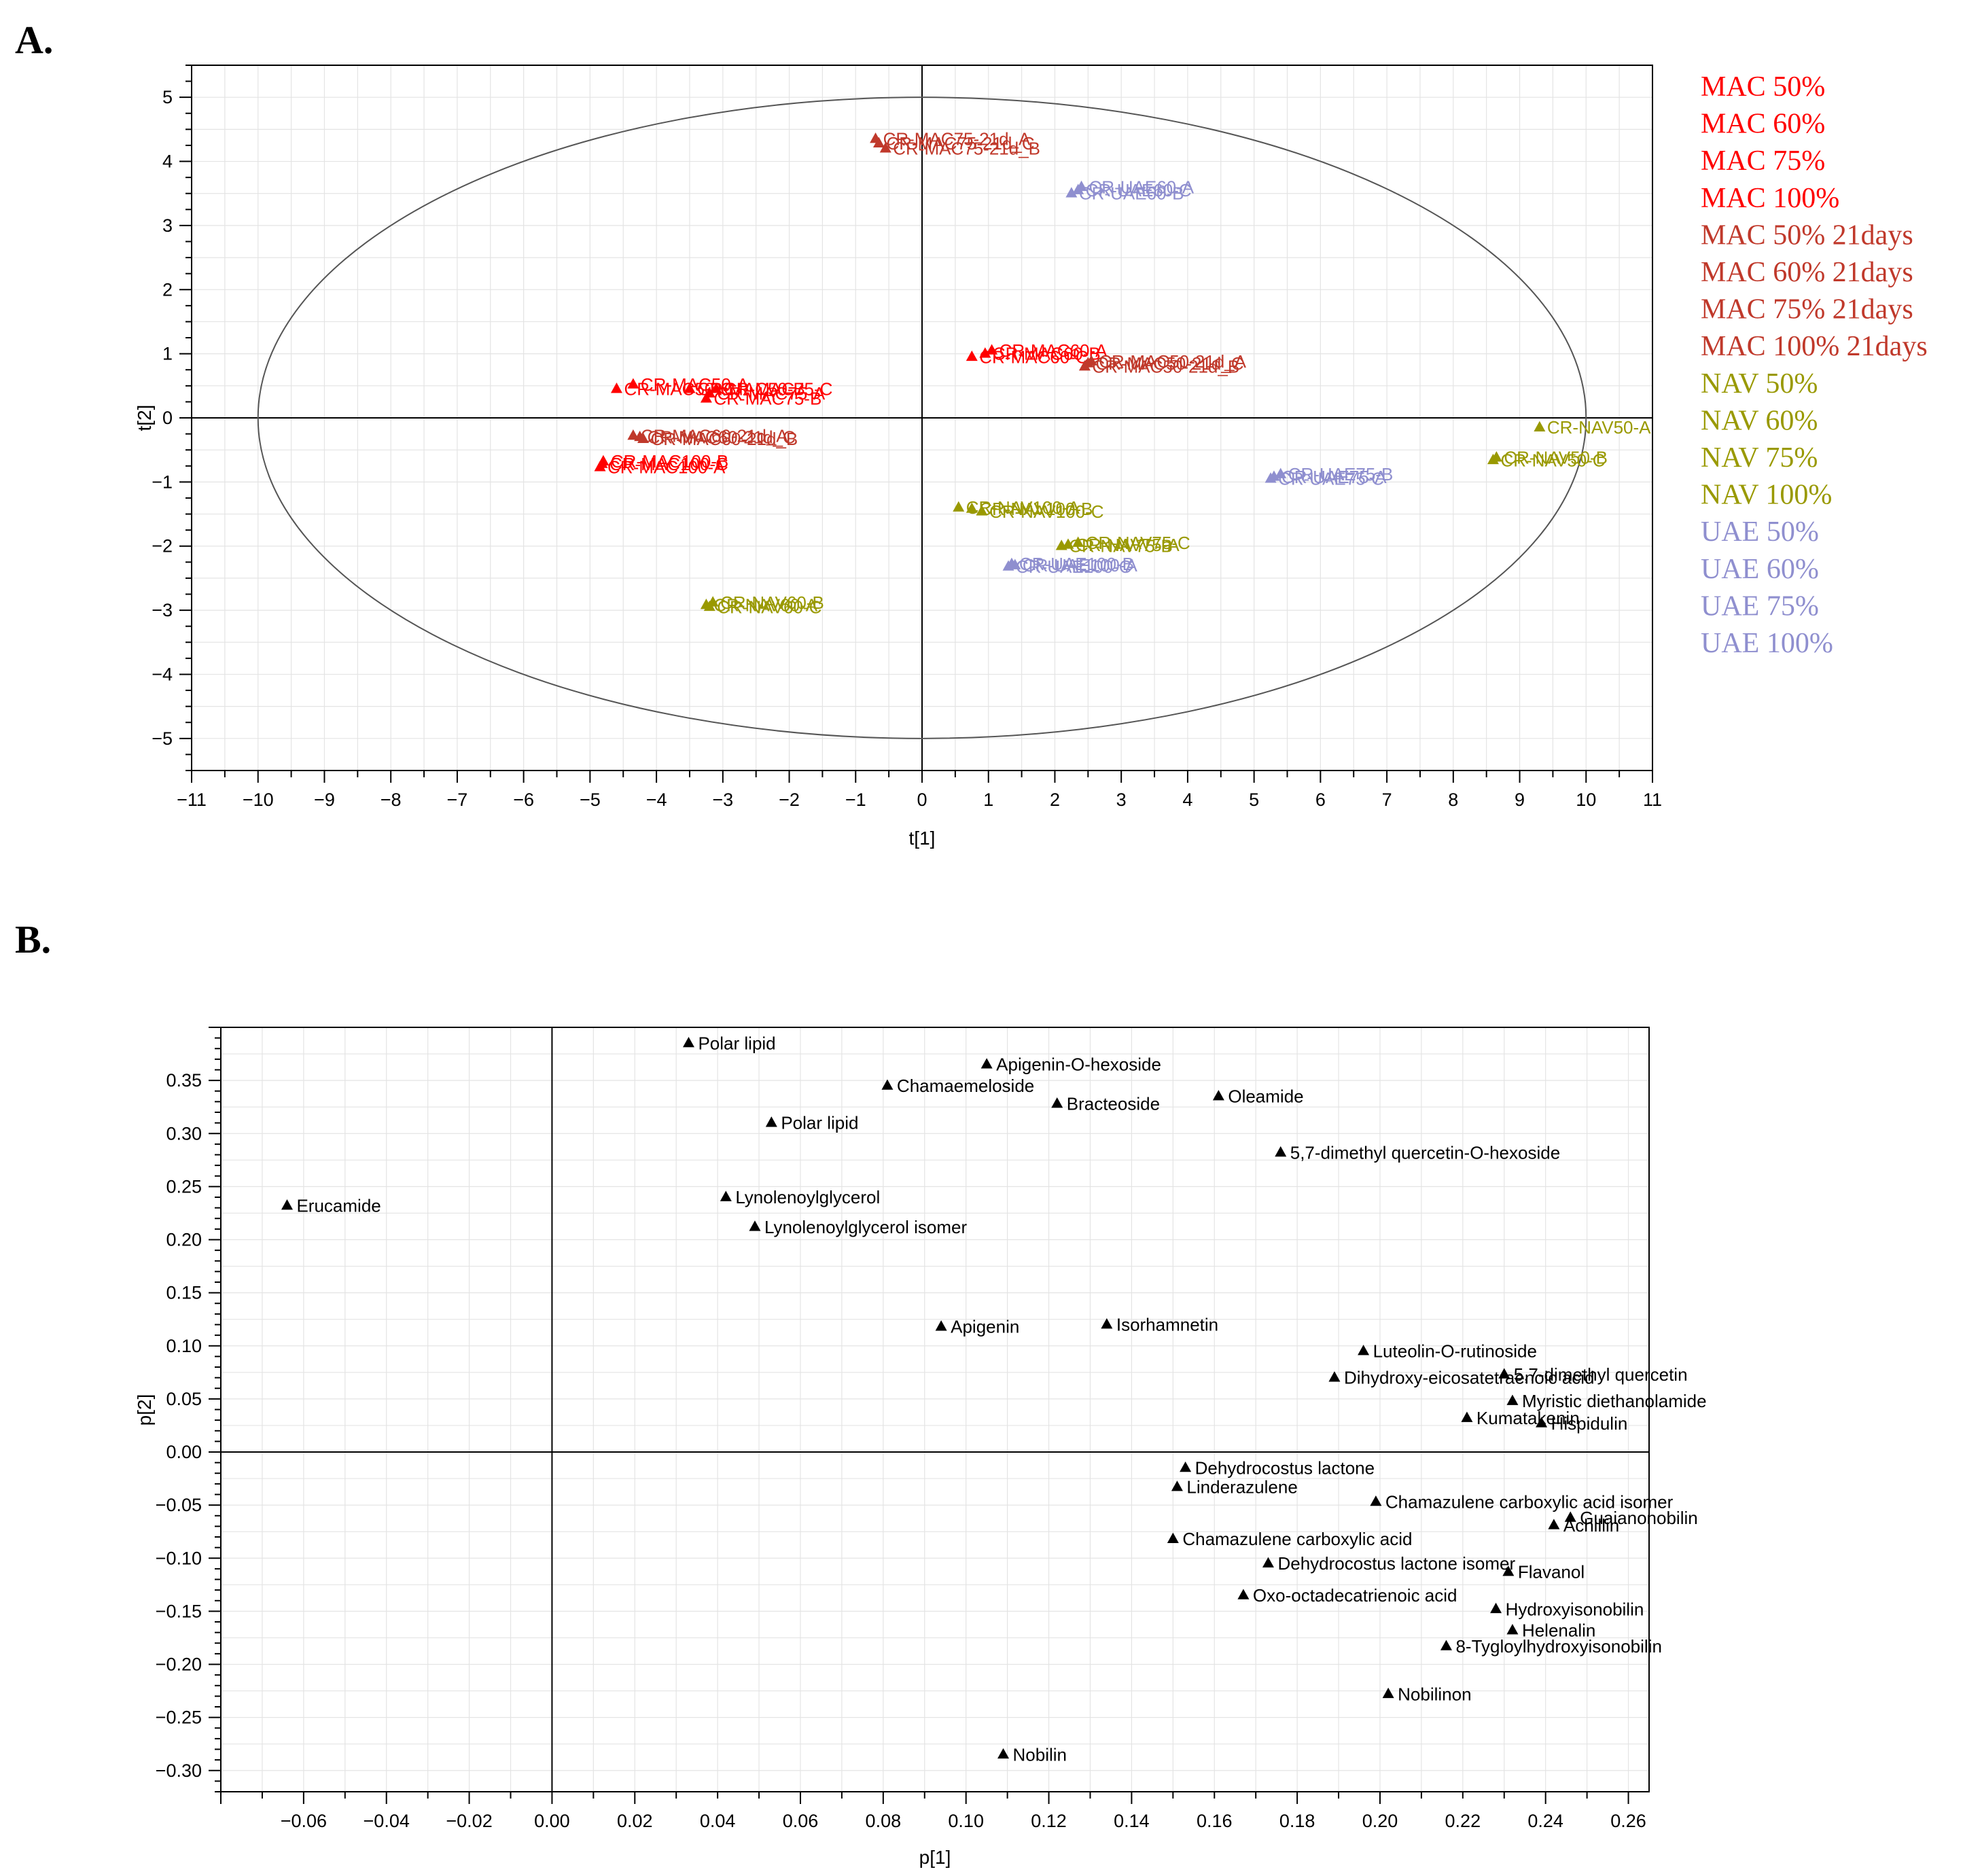  What do you see at coordinates (923, 838) in the screenshot?
I see `score-x-axis-title: t[1]` at bounding box center [923, 838].